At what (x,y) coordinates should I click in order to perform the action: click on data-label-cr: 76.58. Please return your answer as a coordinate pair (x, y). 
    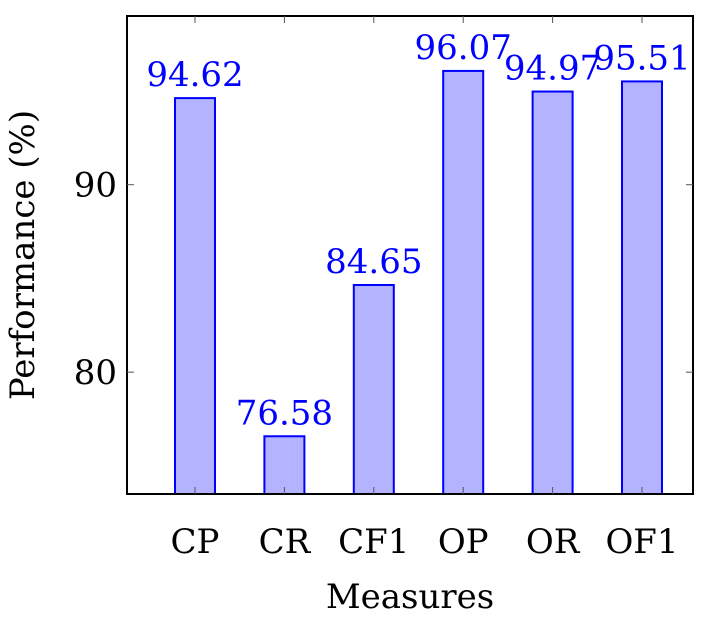
    Looking at the image, I should click on (284, 413).